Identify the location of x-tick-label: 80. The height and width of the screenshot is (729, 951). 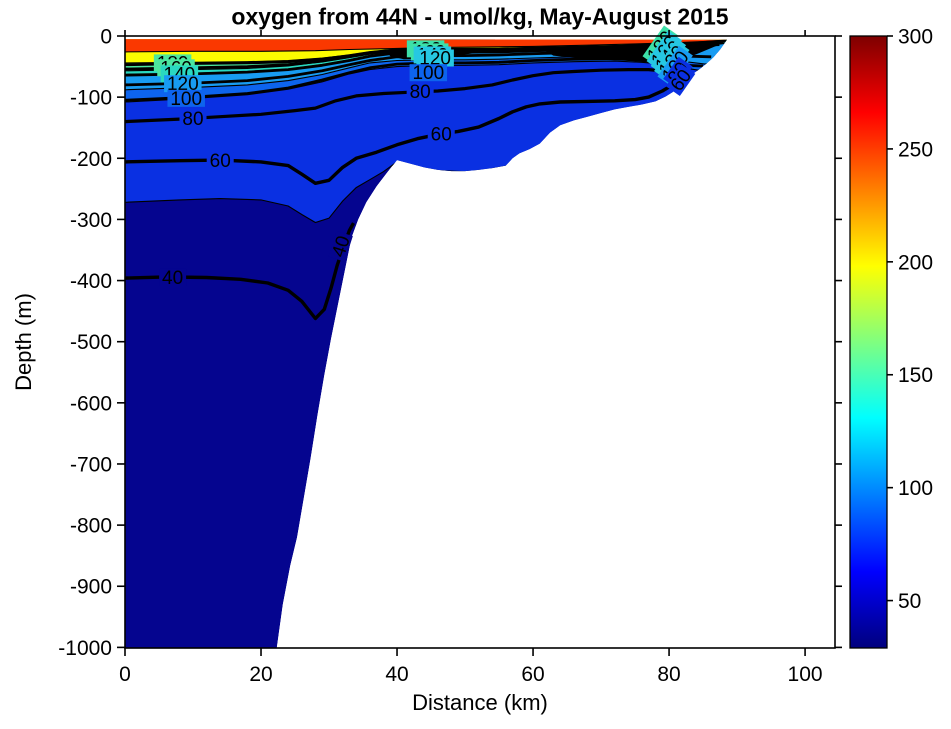
(668, 674).